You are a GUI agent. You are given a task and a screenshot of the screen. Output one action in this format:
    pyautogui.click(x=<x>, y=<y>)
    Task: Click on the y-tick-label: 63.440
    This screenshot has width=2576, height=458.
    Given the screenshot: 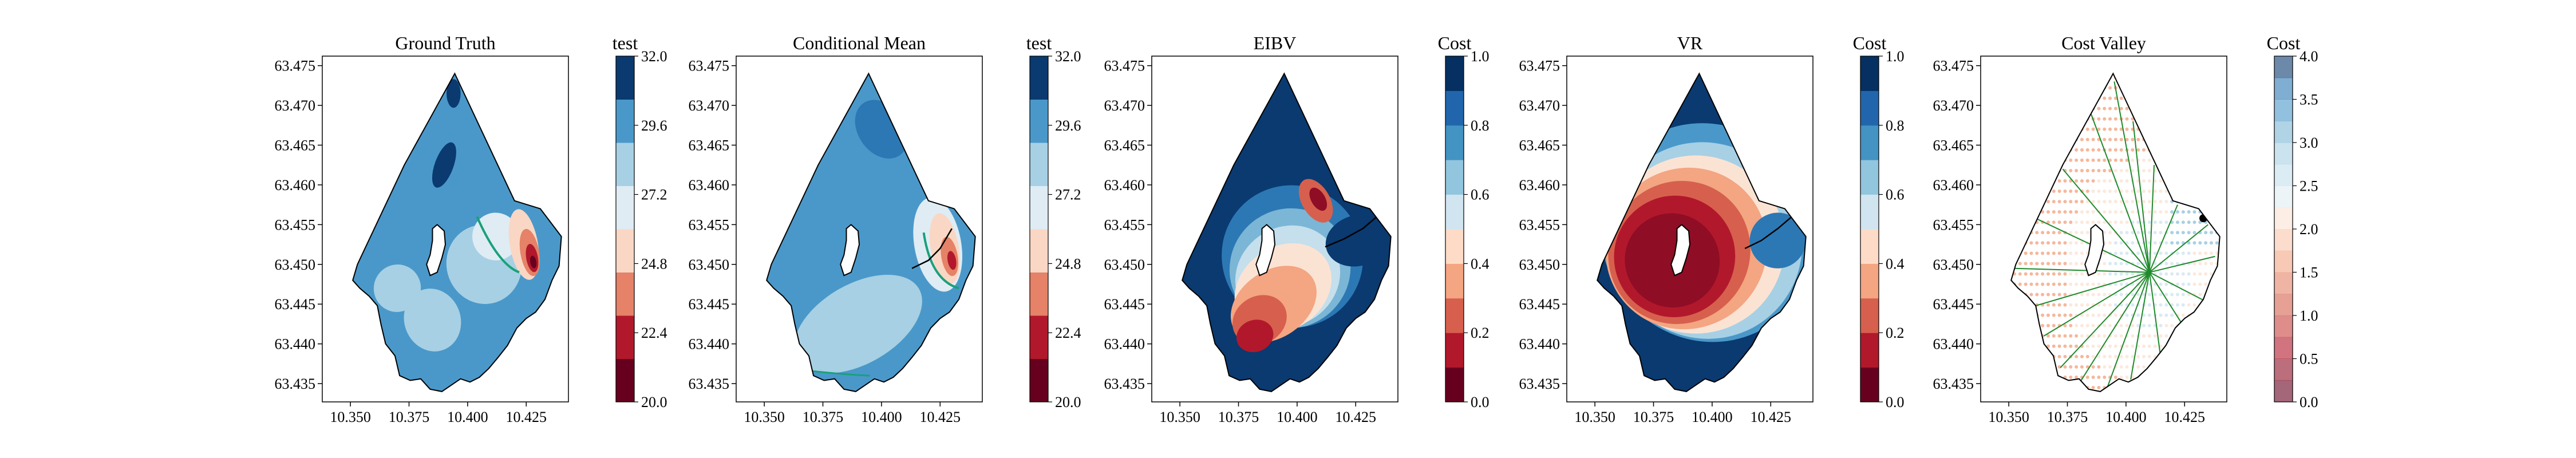 What is the action you would take?
    pyautogui.click(x=1539, y=344)
    